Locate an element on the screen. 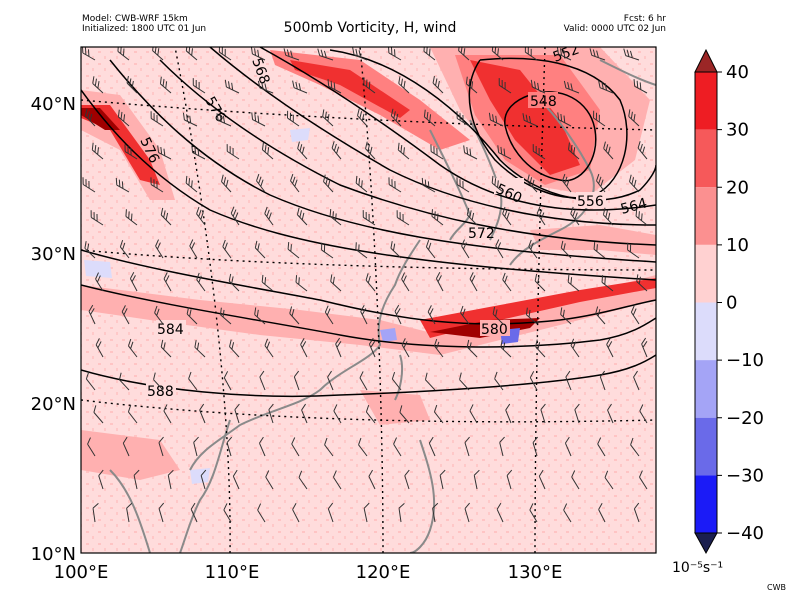 Image resolution: width=800 pixels, height=600 pixels. colorbar-unit: 10⁻⁵s⁻¹ is located at coordinates (698, 568).